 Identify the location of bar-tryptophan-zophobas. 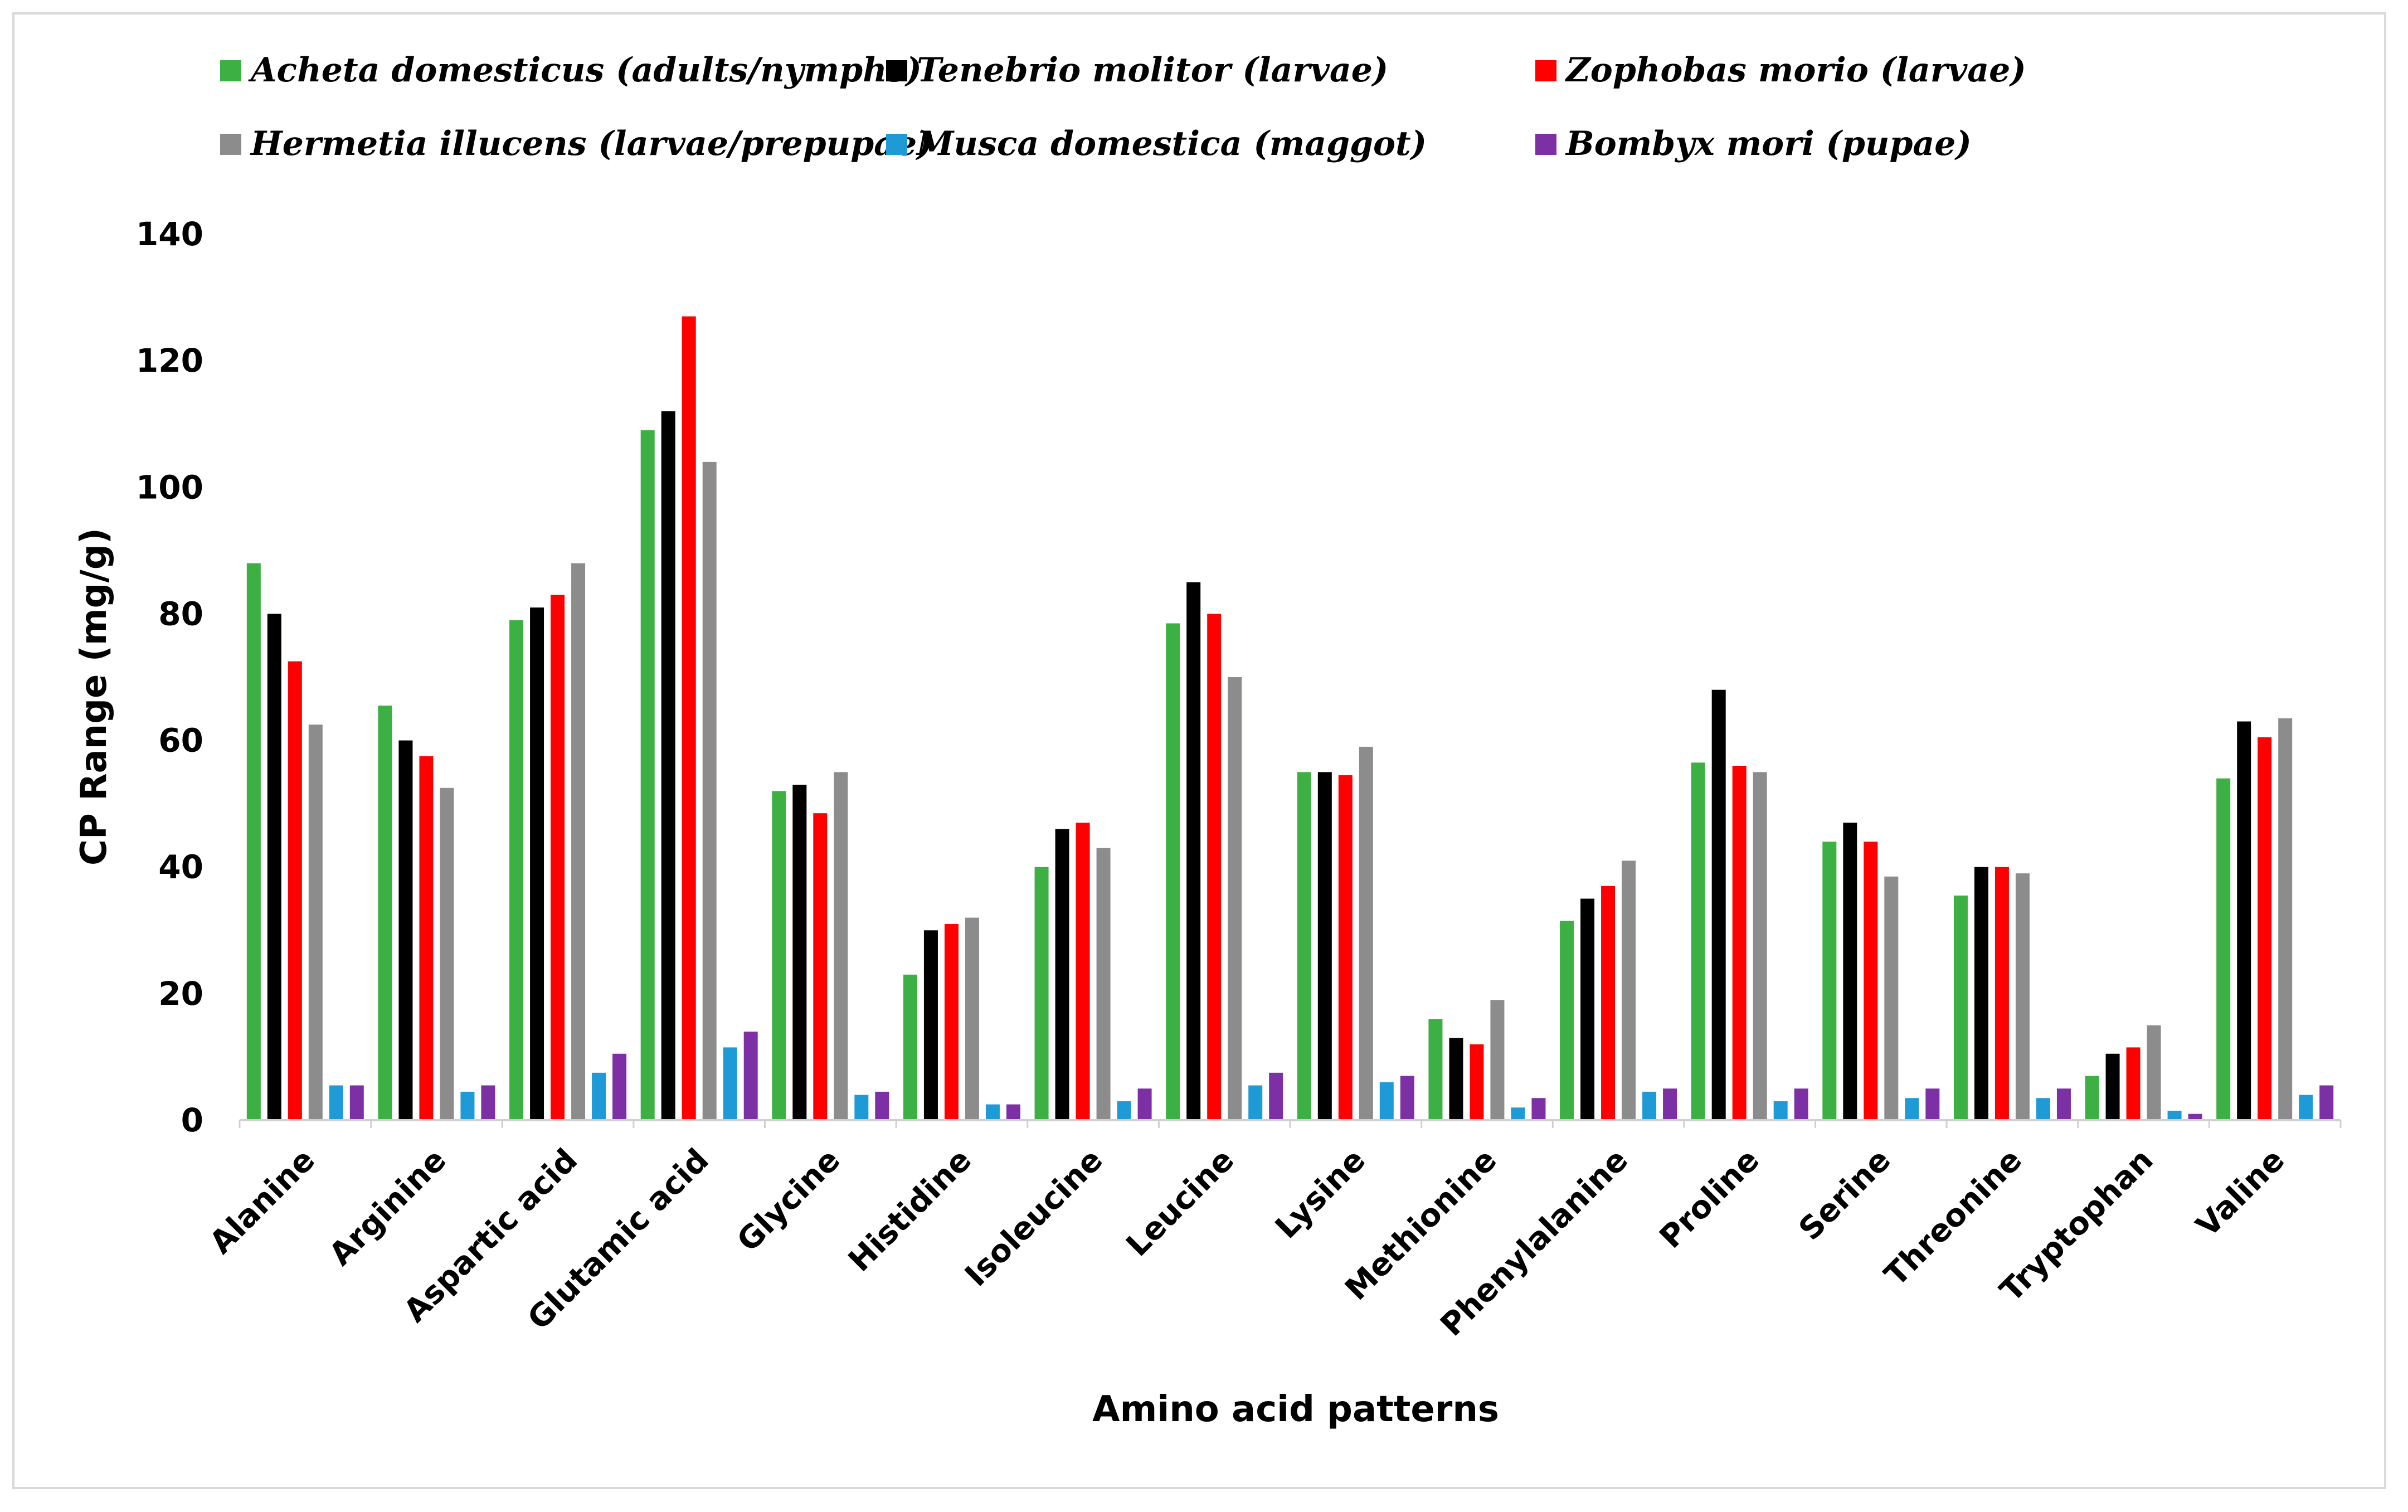
(2134, 1083).